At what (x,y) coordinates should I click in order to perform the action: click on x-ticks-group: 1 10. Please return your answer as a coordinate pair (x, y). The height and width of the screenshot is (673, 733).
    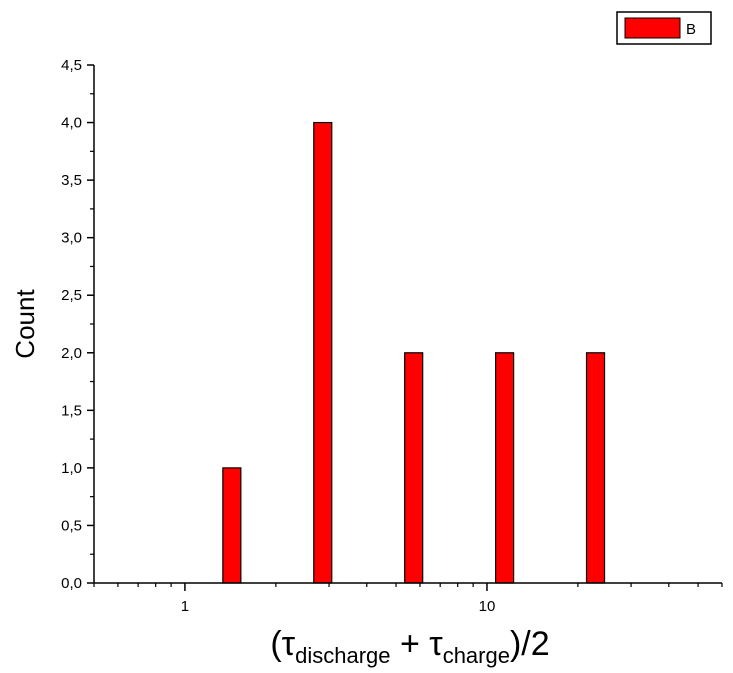
    Looking at the image, I should click on (408, 599).